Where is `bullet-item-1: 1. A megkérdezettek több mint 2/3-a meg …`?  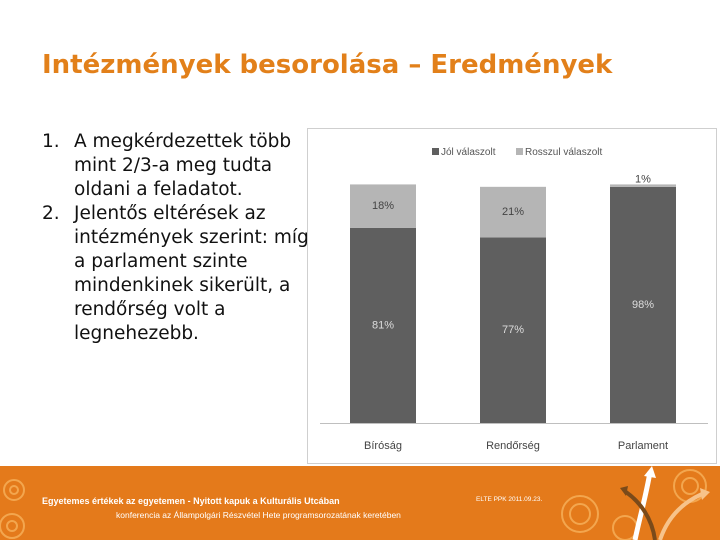 bullet-item-1: 1. A megkérdezettek több mint 2/3-a meg … is located at coordinates (177, 166).